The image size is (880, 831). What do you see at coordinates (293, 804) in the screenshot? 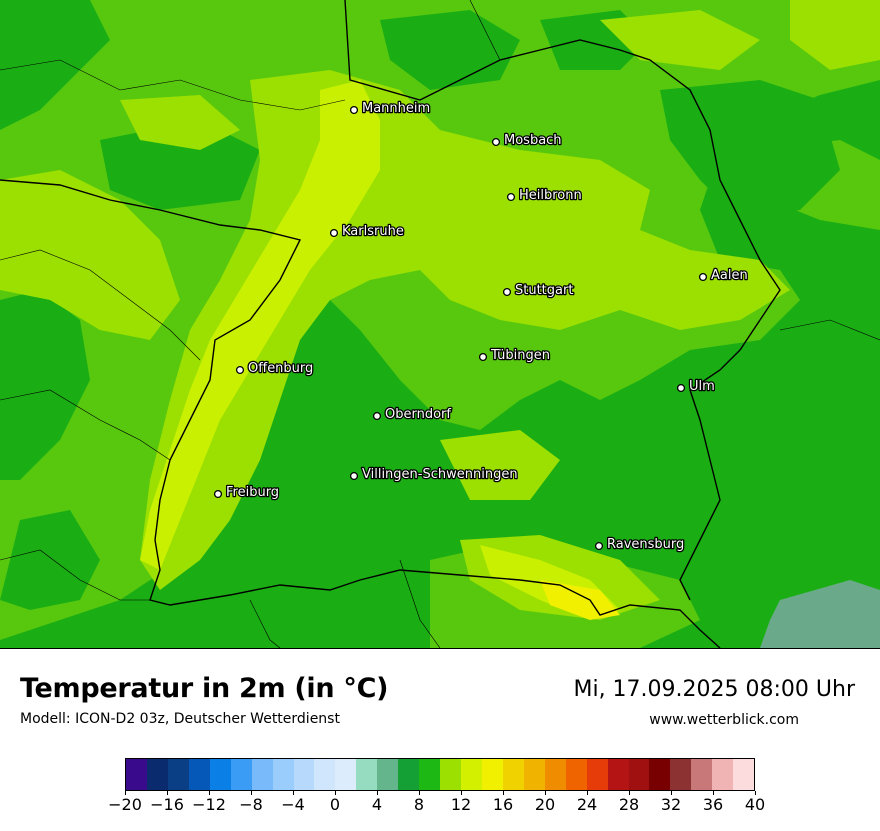
I see `legend-tick-label: −4` at bounding box center [293, 804].